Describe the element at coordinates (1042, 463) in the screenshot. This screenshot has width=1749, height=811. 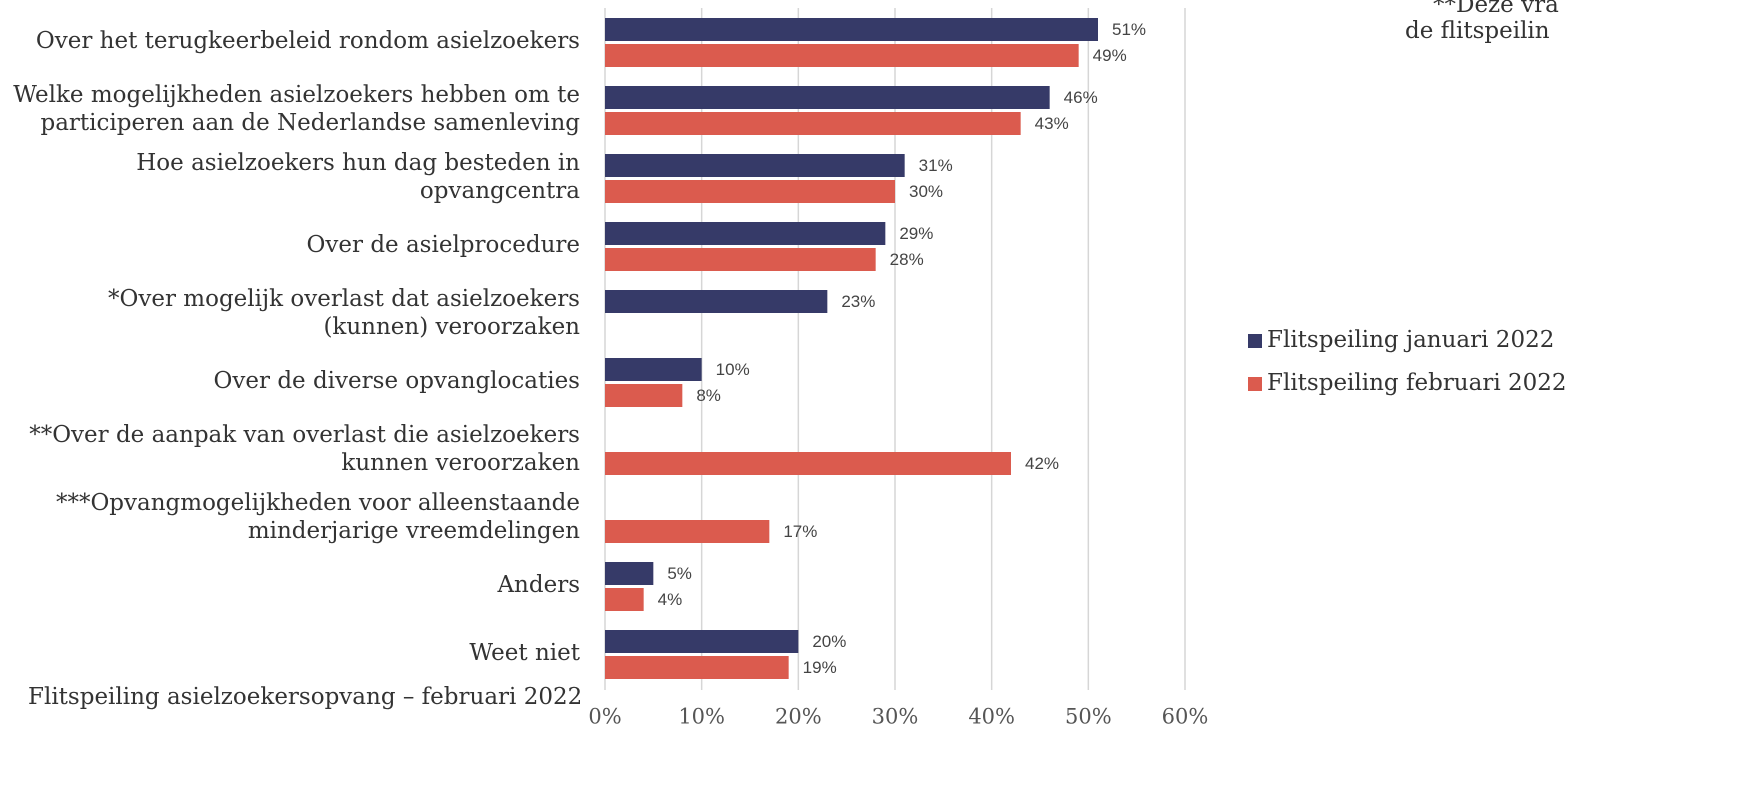
I see `value-label: 42%` at that location.